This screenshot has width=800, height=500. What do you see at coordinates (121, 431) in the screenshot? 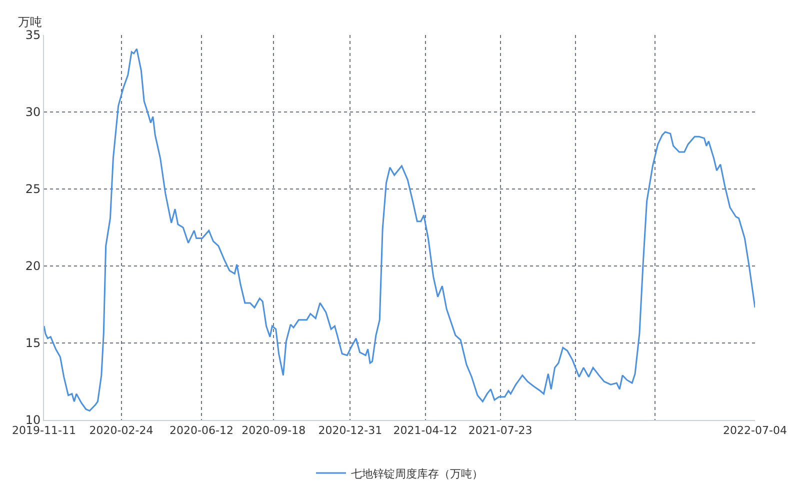
I see `x-tick-label: 2020-02-24` at bounding box center [121, 431].